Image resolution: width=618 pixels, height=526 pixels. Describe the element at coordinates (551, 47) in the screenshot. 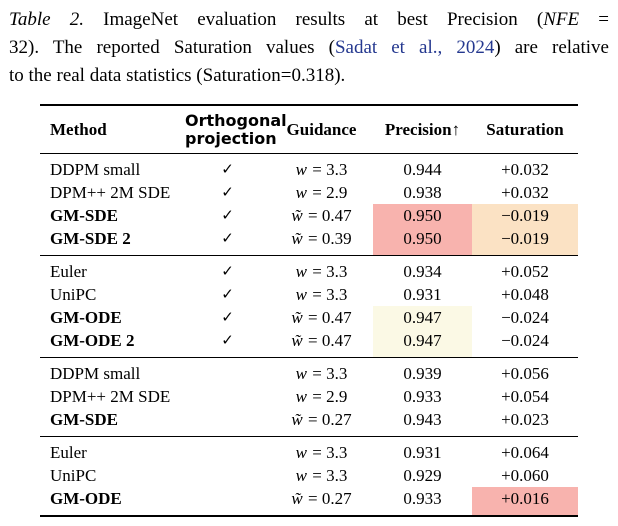

I see `caption-text-2b: ) are relative` at that location.